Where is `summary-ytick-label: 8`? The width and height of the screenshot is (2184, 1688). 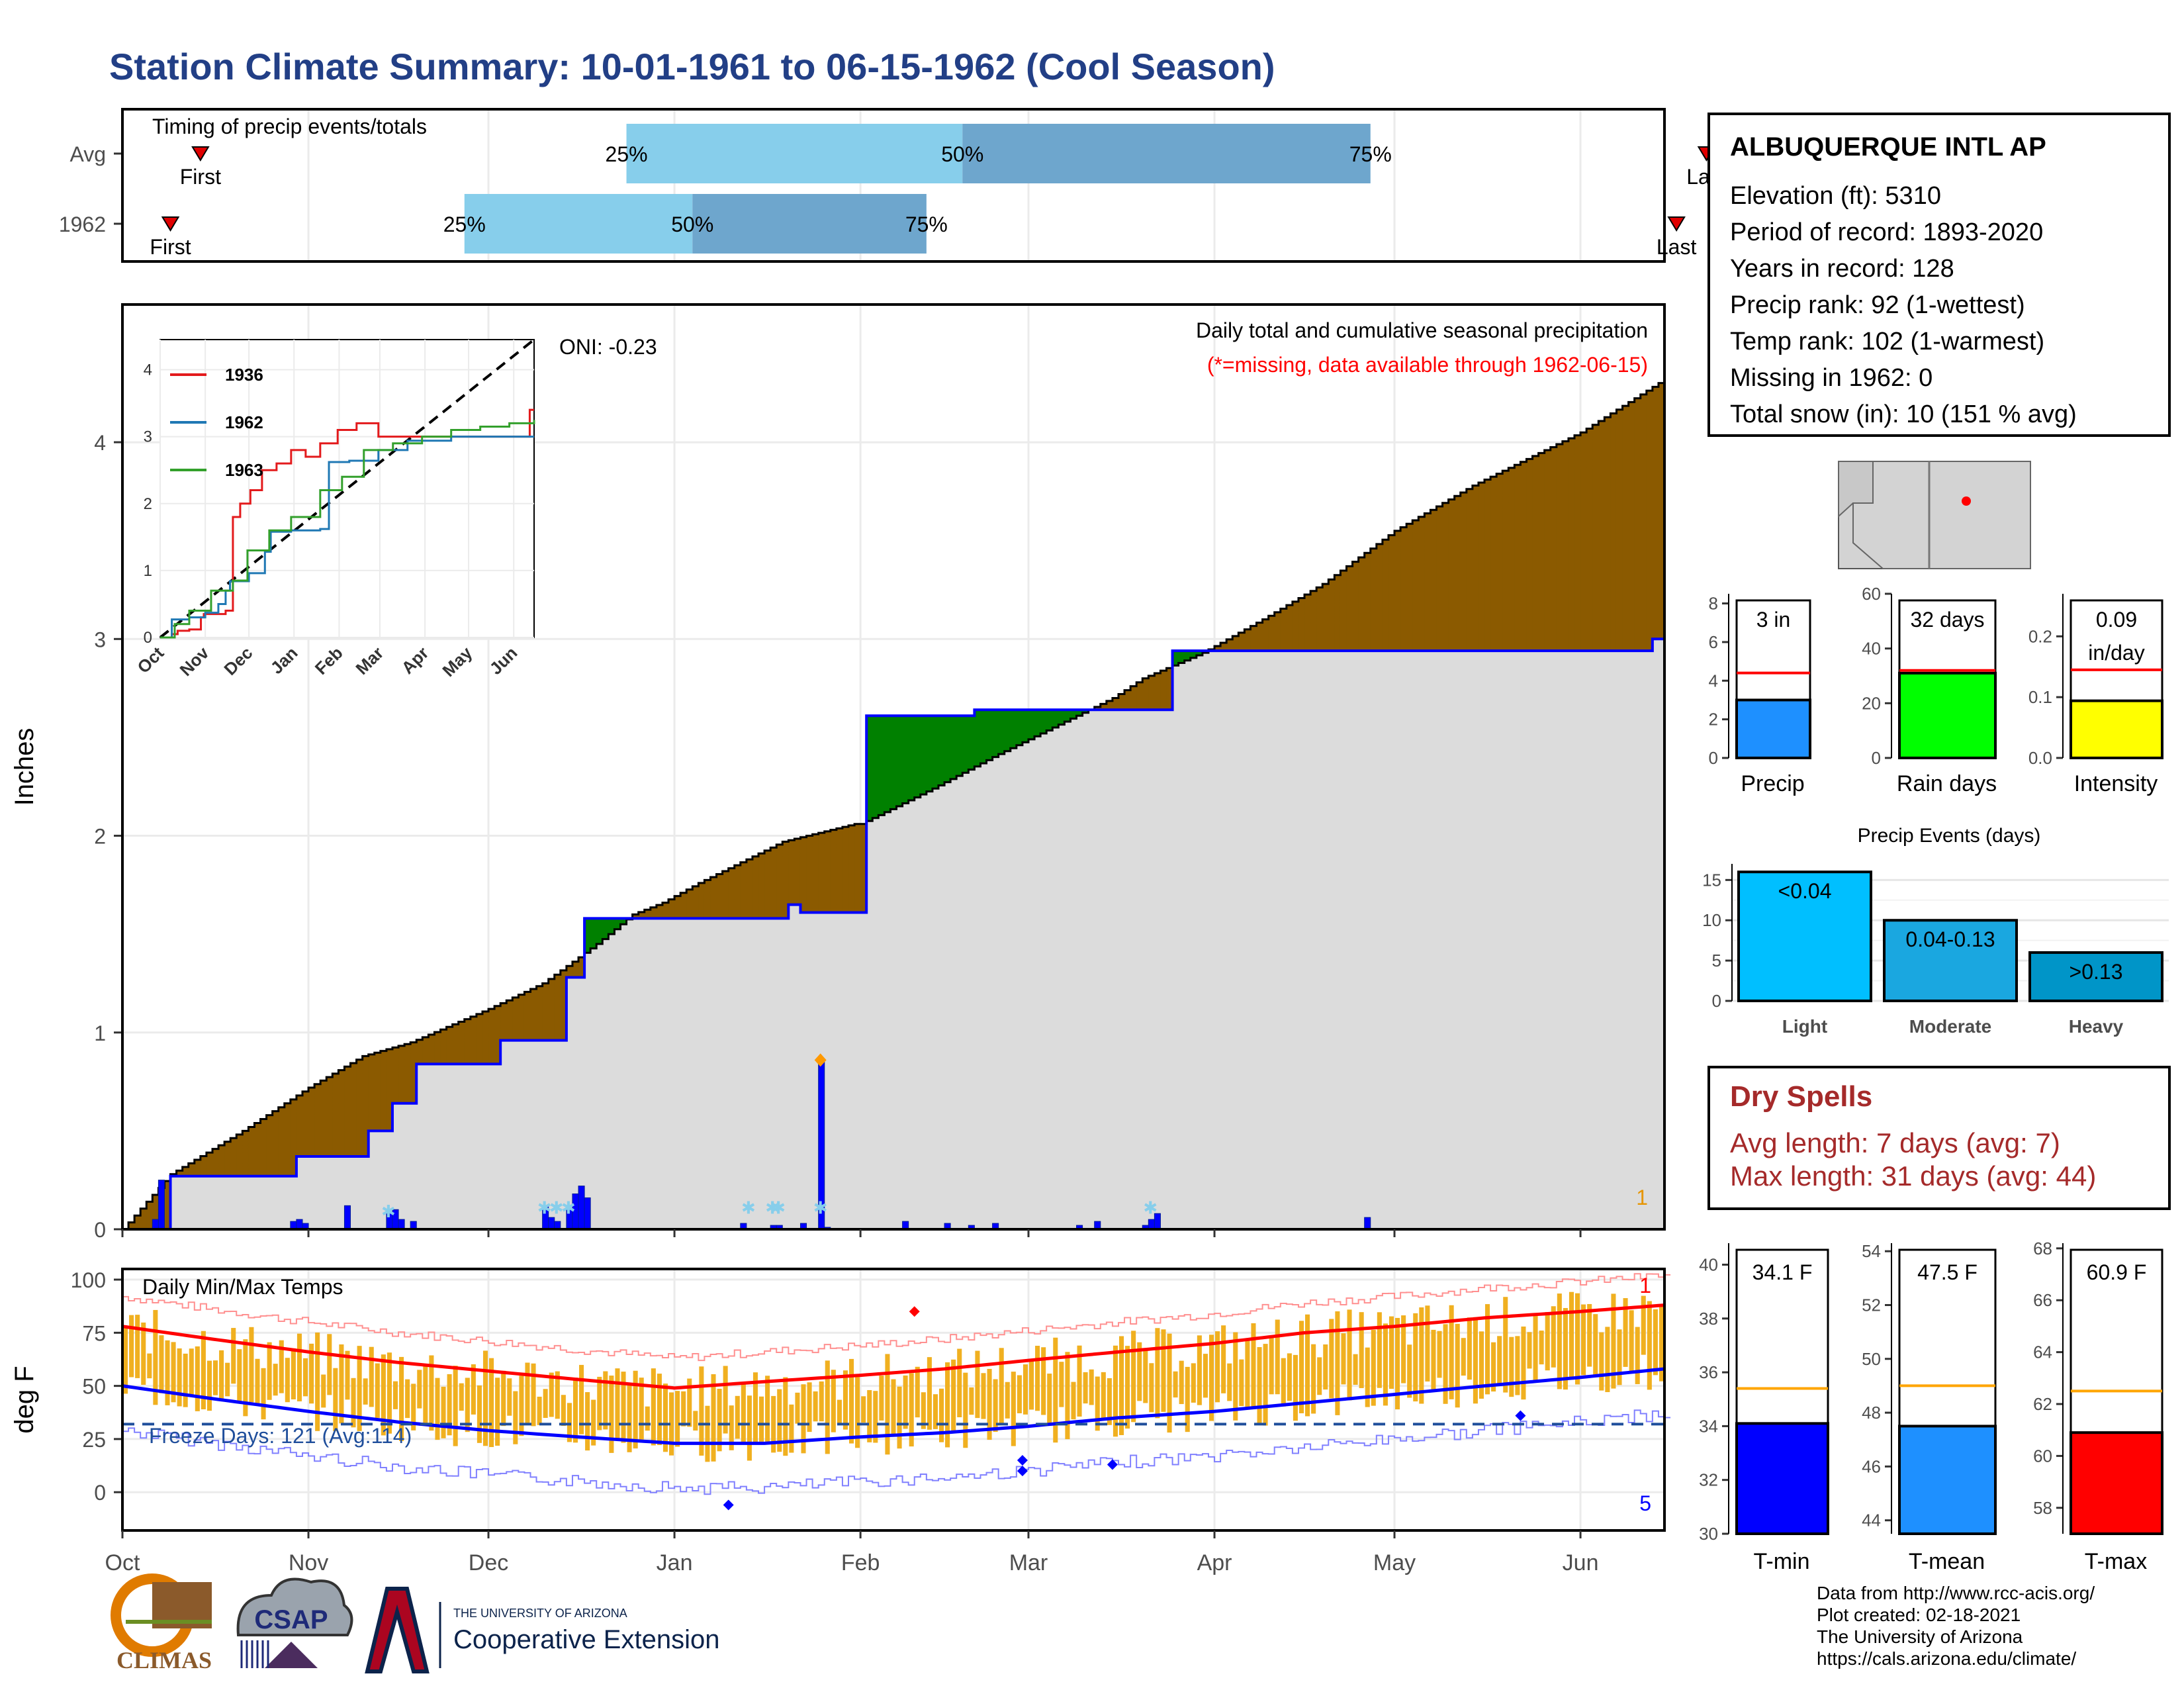 summary-ytick-label: 8 is located at coordinates (1713, 604).